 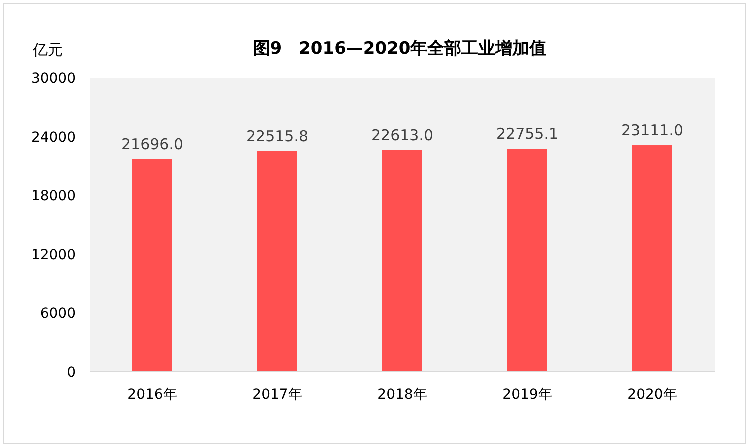 I want to click on data-label: 23111.0, so click(x=652, y=131).